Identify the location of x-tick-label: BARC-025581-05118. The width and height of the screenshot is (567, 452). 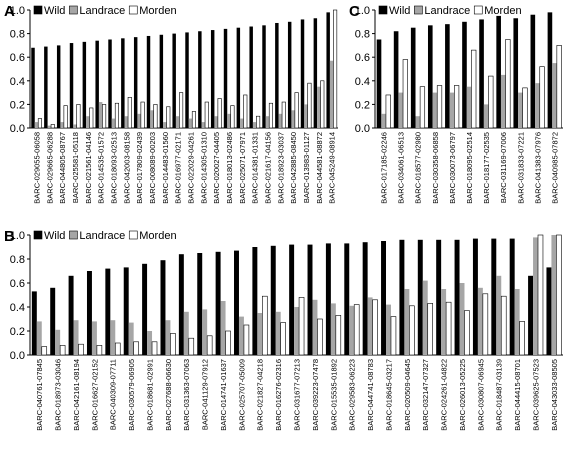
(75, 167).